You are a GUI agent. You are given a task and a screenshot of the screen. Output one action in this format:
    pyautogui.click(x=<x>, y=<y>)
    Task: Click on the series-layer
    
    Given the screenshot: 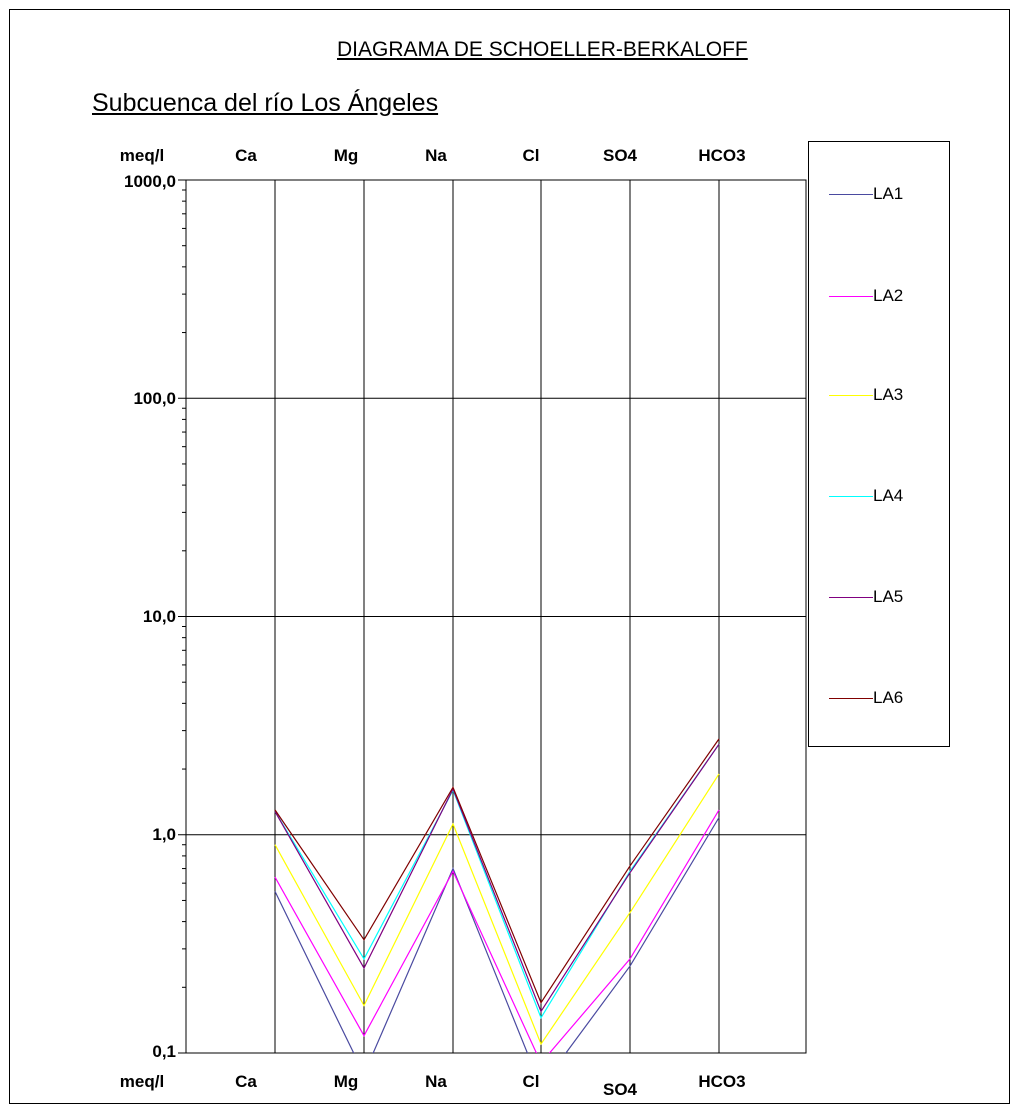 What is the action you would take?
    pyautogui.click(x=497, y=895)
    